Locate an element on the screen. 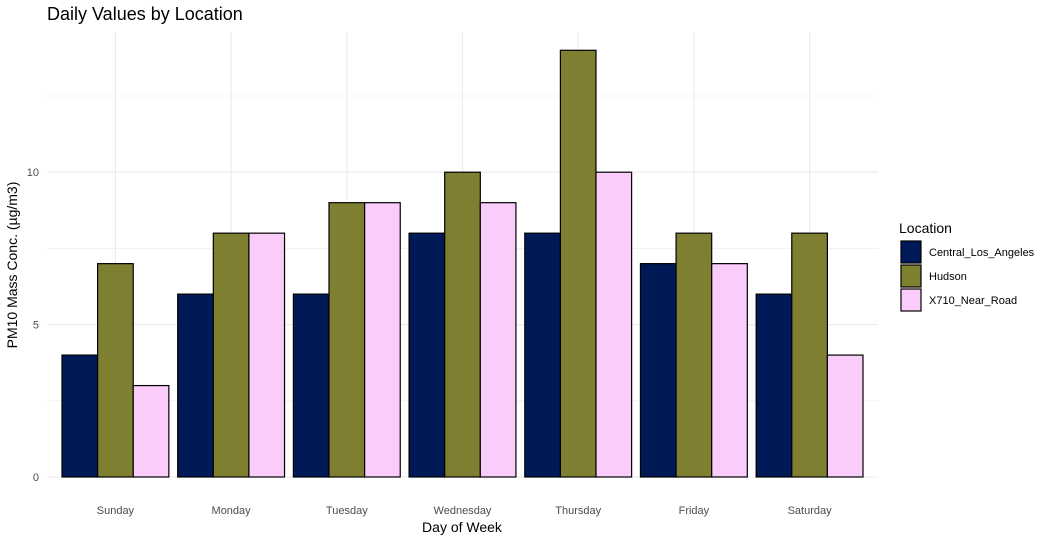  y-axis-ticks: 0 5 10 is located at coordinates (33, 325).